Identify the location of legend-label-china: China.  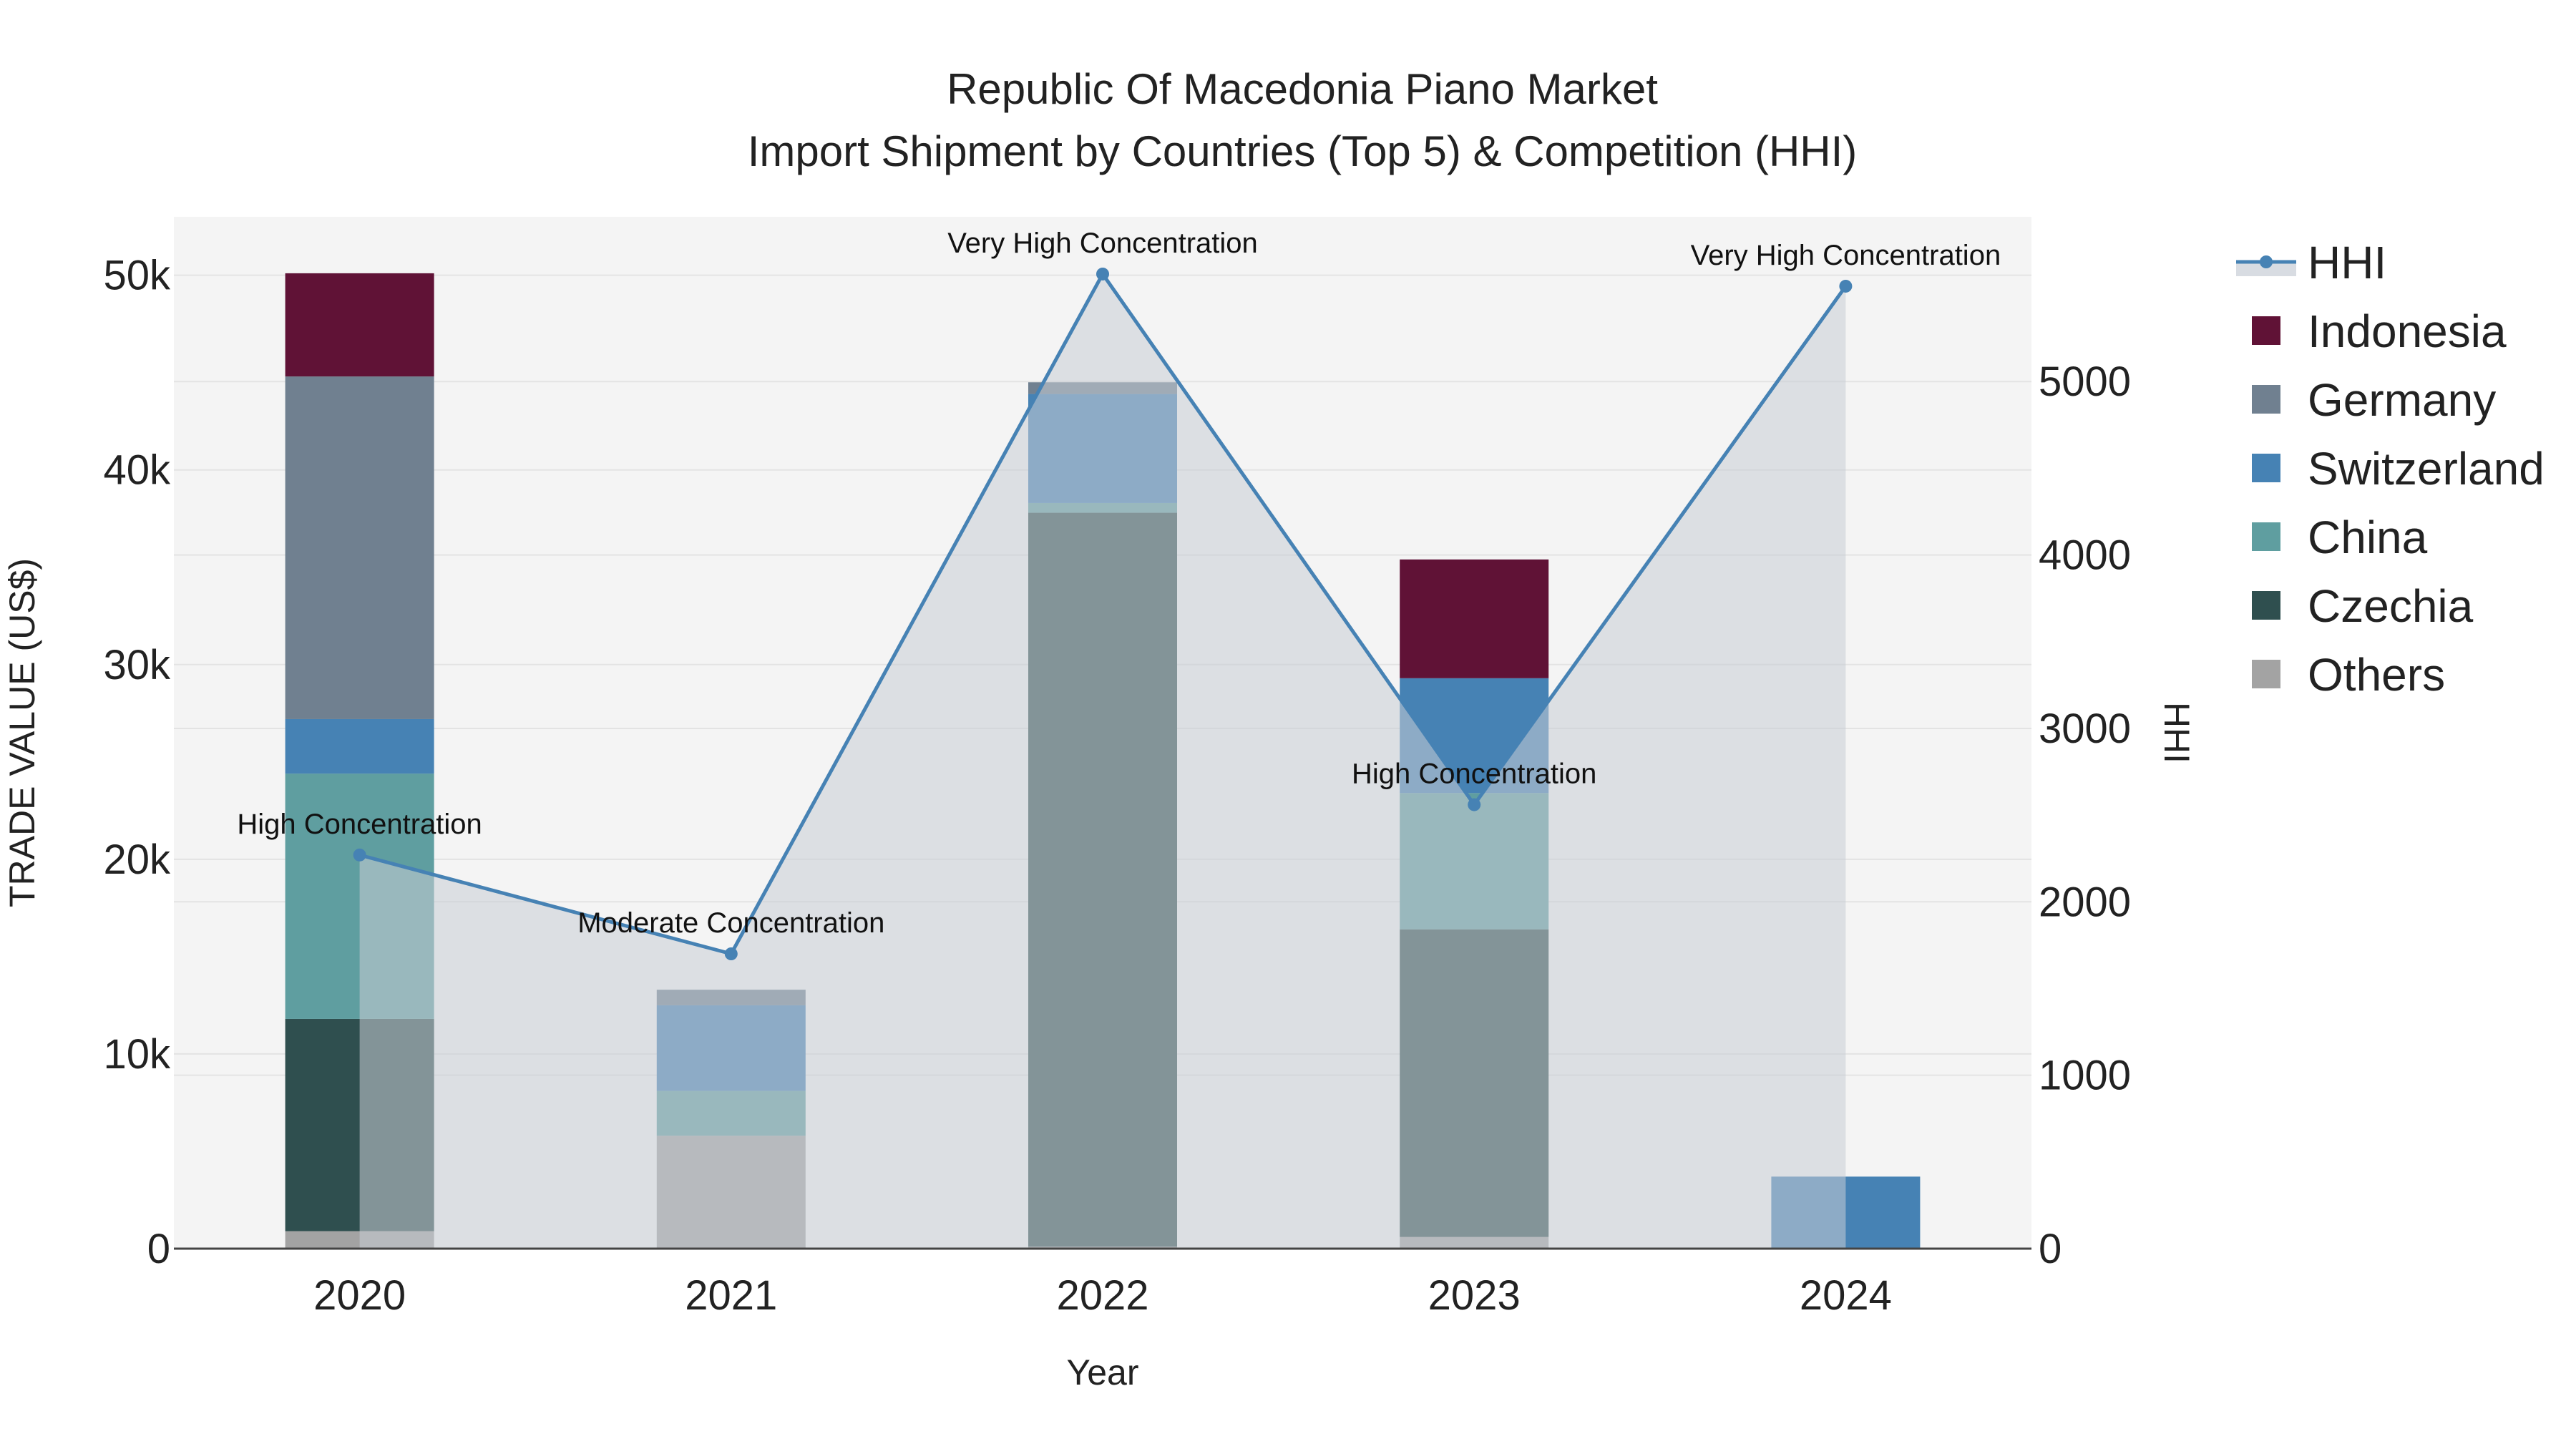
(2368, 537).